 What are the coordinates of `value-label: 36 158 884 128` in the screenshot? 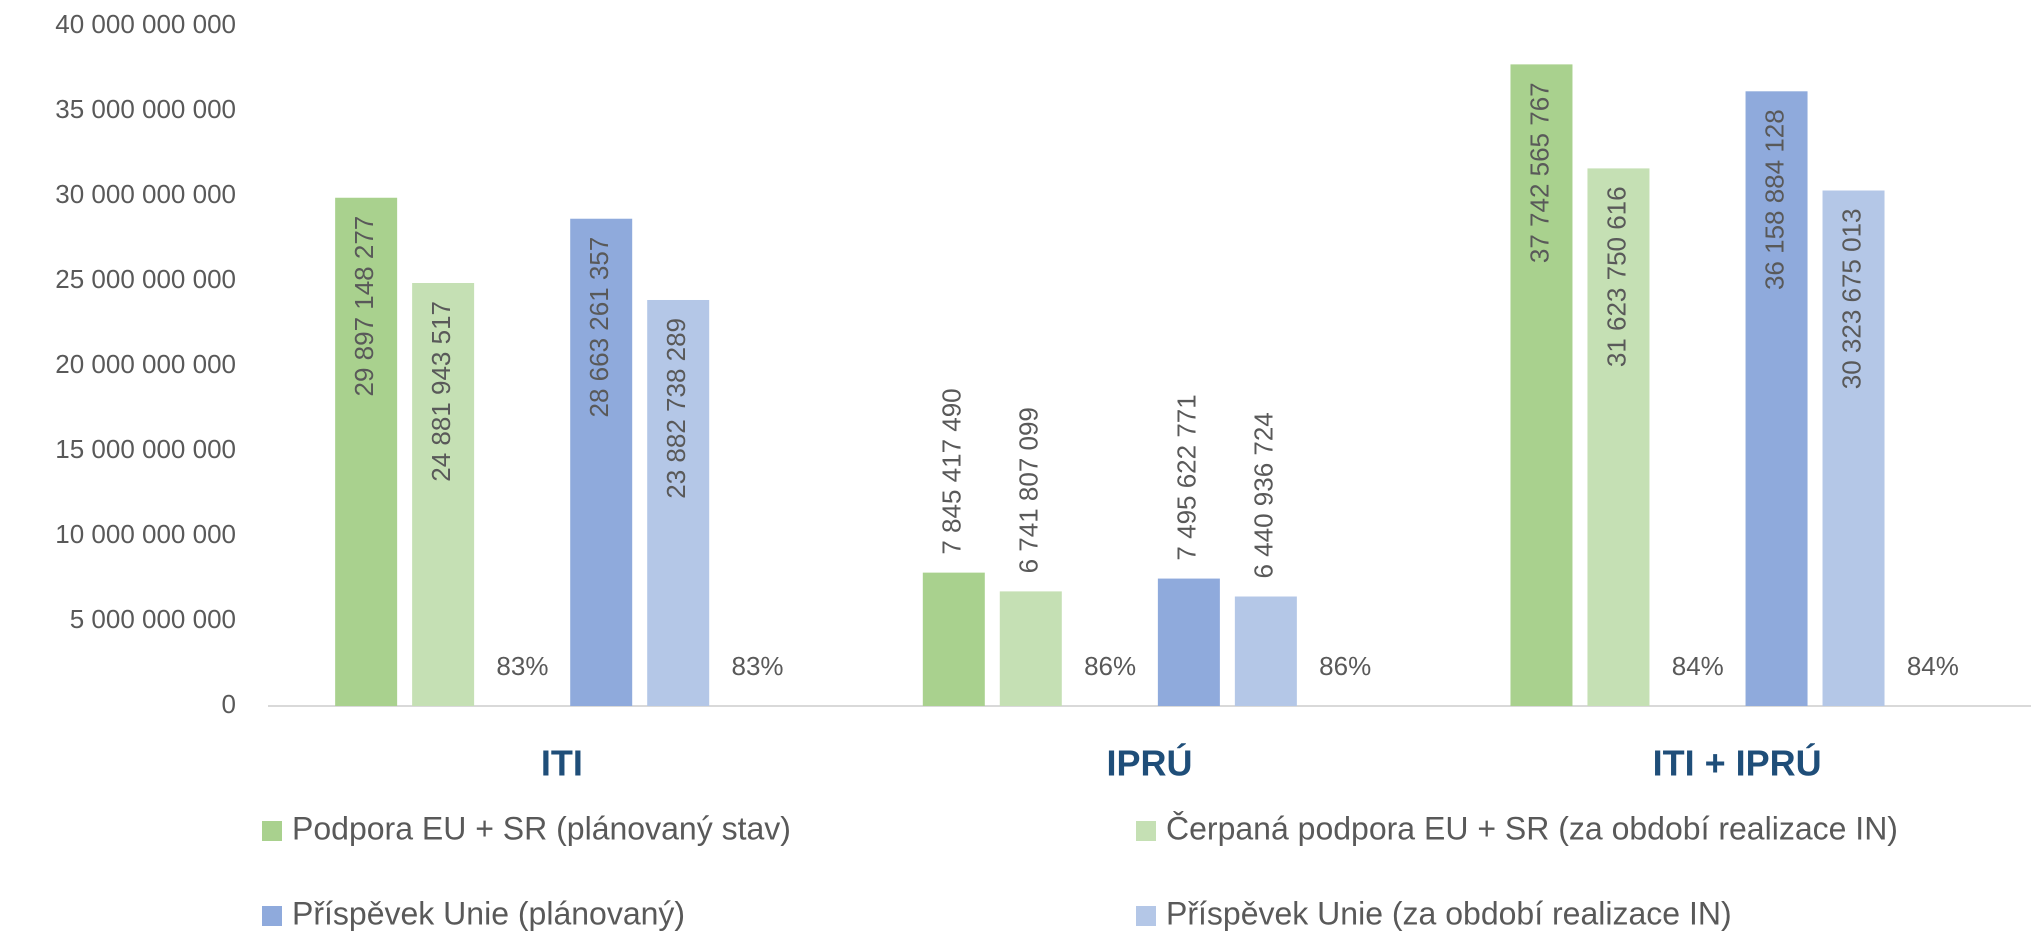 It's located at (1774, 199).